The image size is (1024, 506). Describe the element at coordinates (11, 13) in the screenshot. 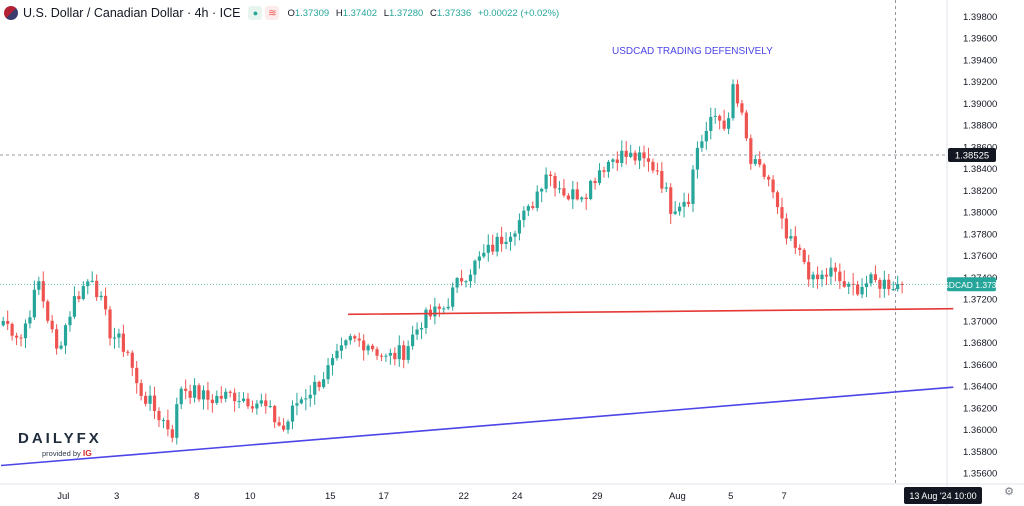

I see `usd-cad-flag-icon` at that location.